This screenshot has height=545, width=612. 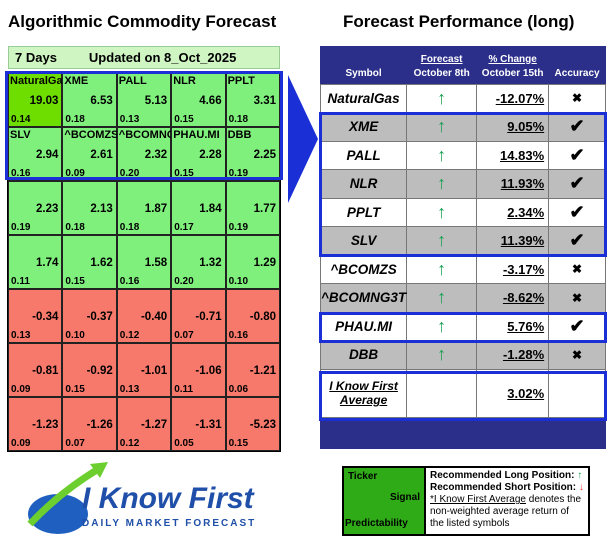 What do you see at coordinates (198, 208) in the screenshot?
I see `heatmap-cell: 1.84 0.17` at bounding box center [198, 208].